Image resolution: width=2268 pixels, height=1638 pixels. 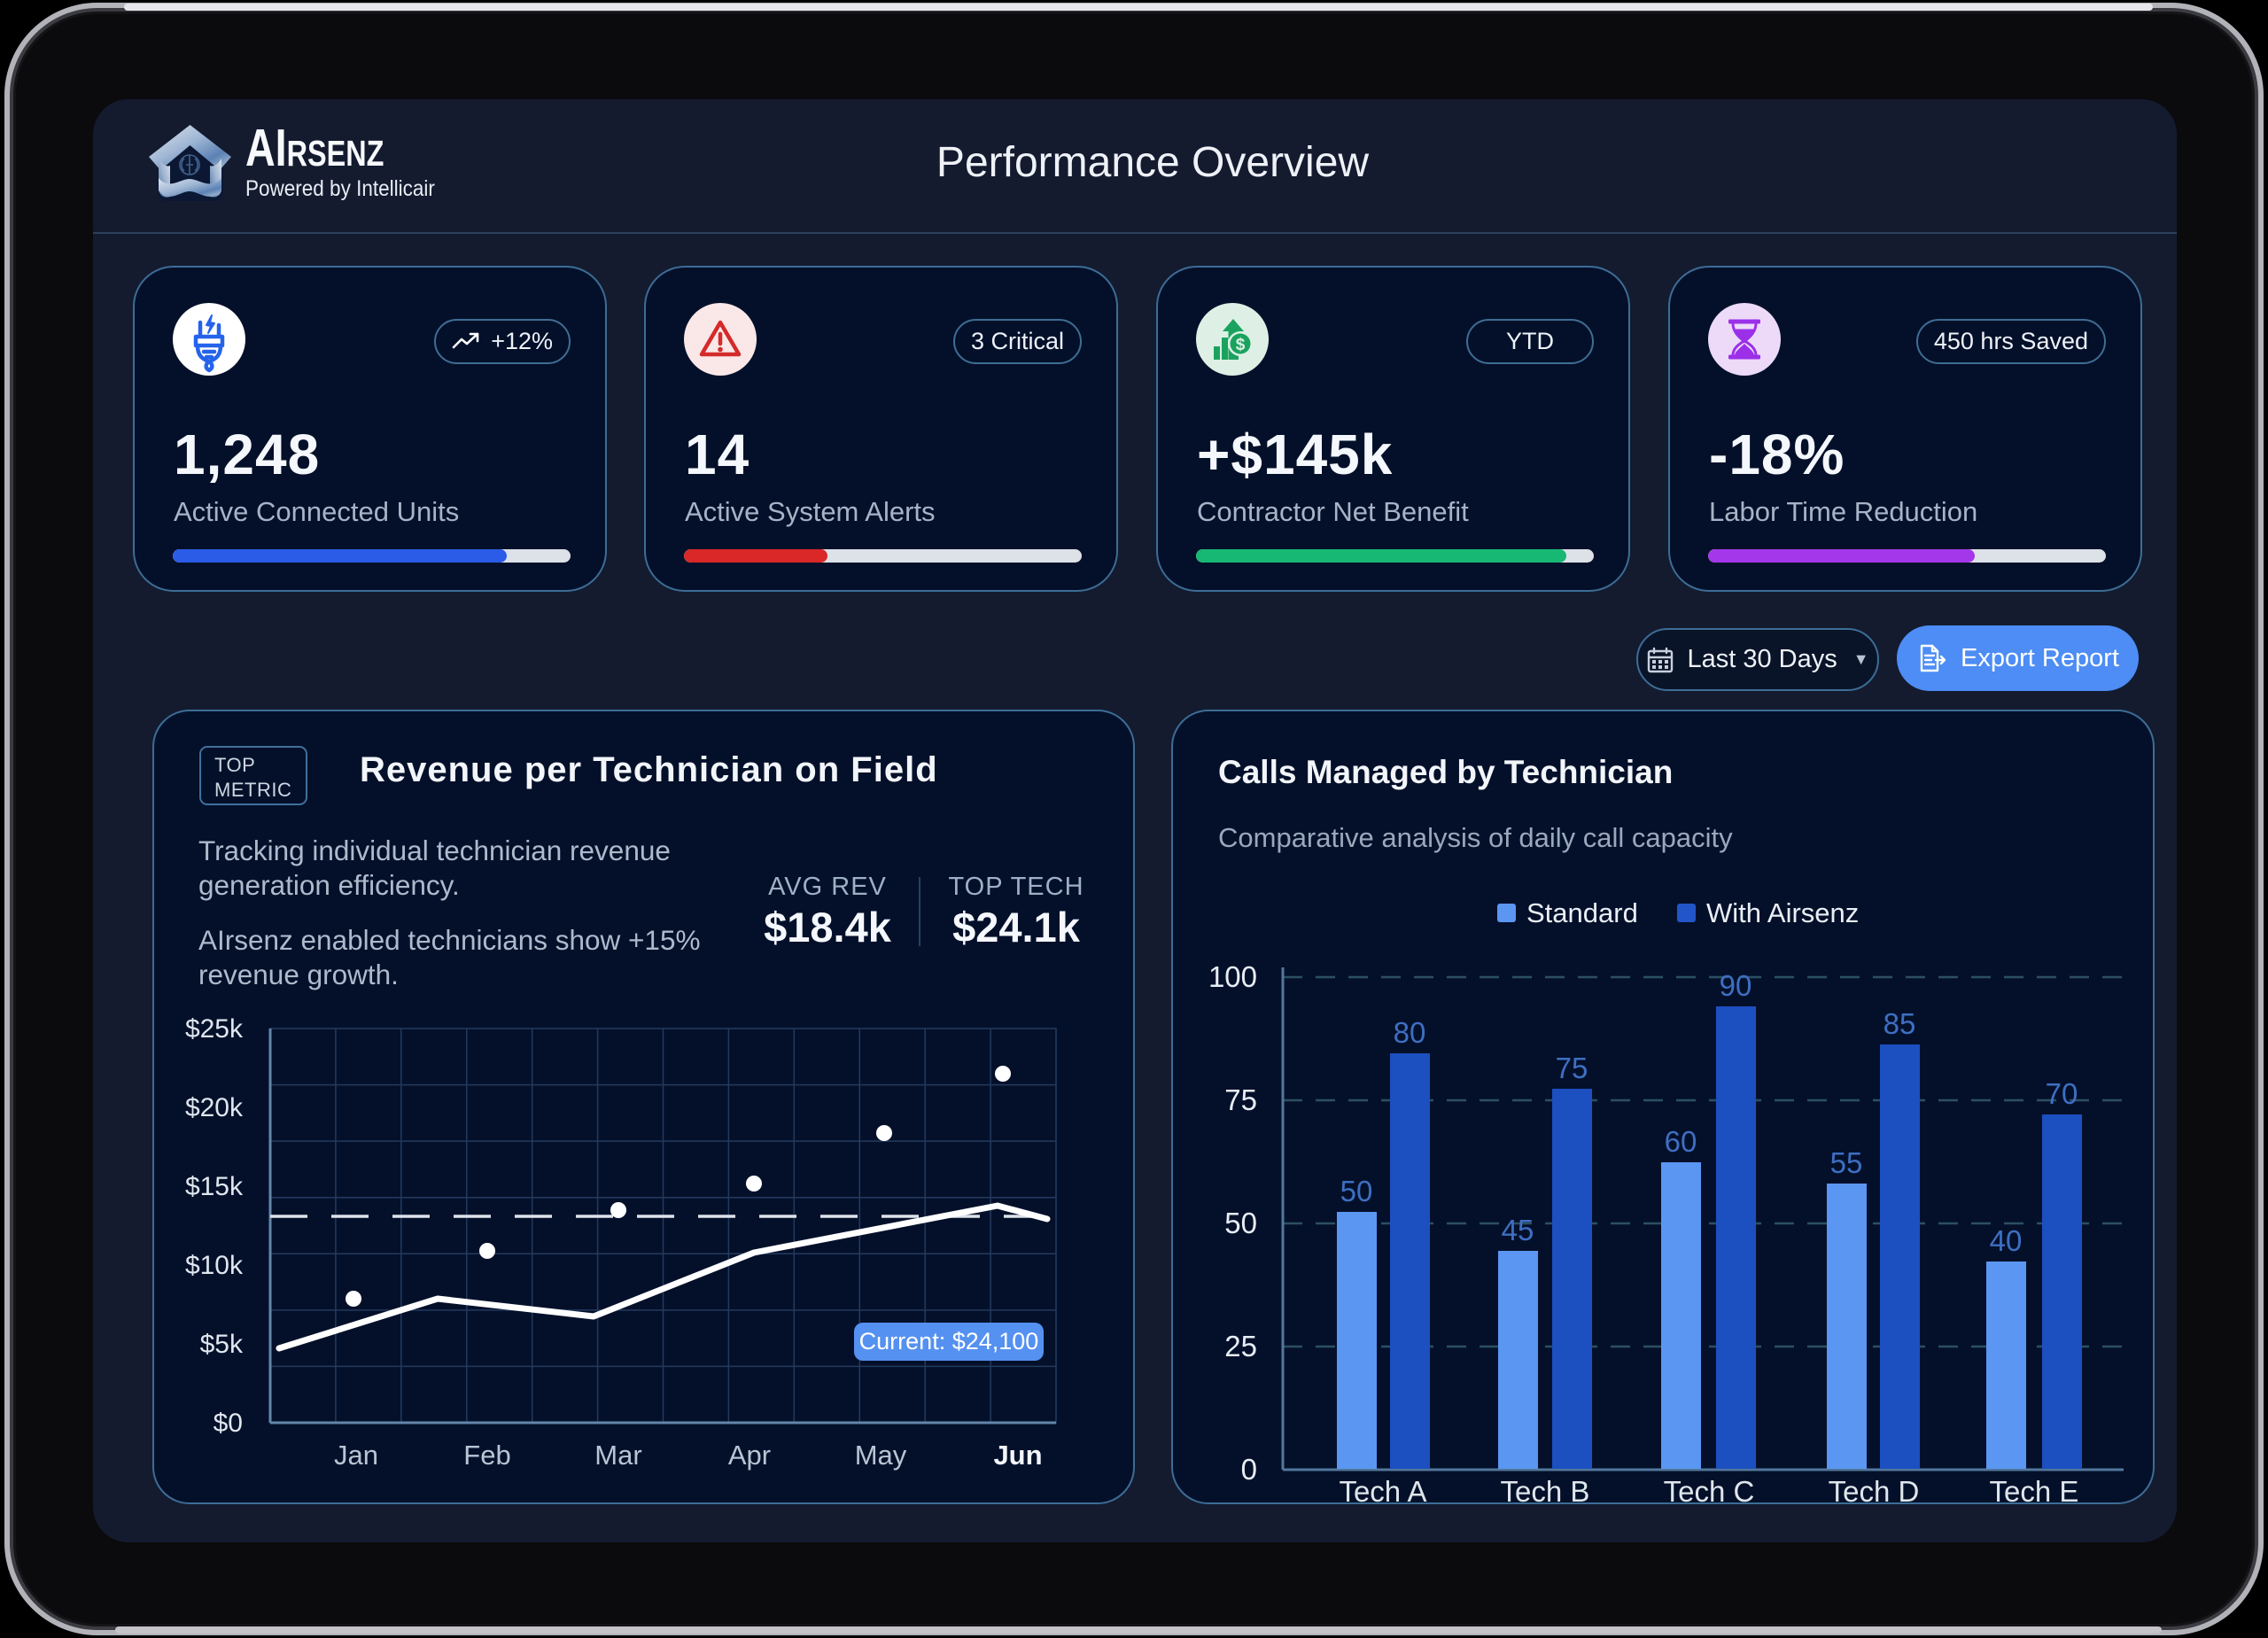 What do you see at coordinates (228, 1423) in the screenshot?
I see `svg-text: $0` at bounding box center [228, 1423].